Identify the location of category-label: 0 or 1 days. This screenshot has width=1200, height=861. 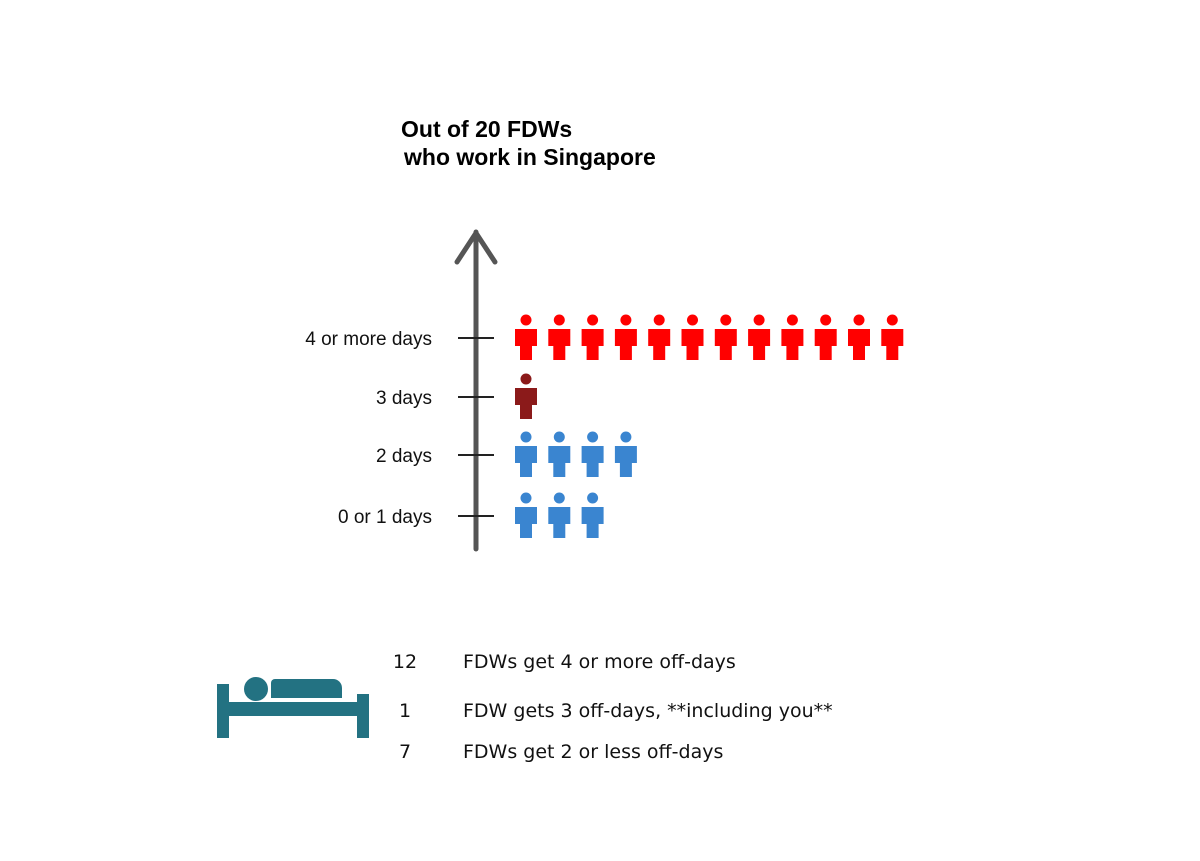
(385, 517).